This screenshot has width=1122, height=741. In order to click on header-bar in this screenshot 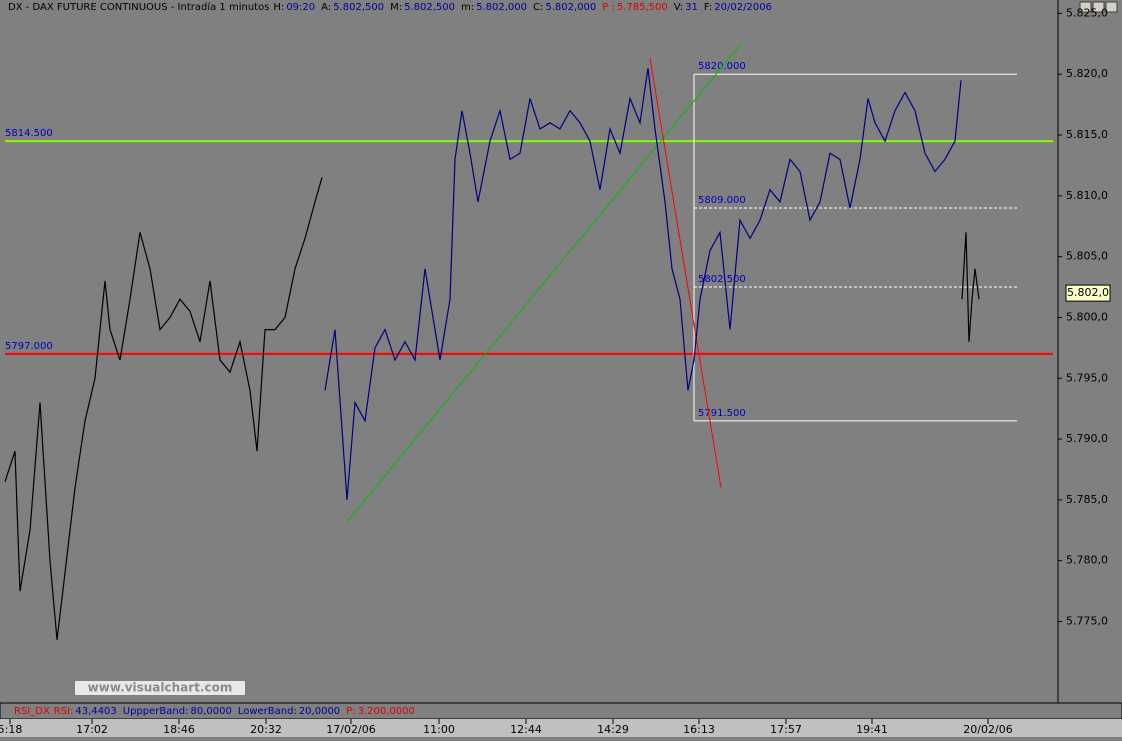, I will do `click(561, 7)`.